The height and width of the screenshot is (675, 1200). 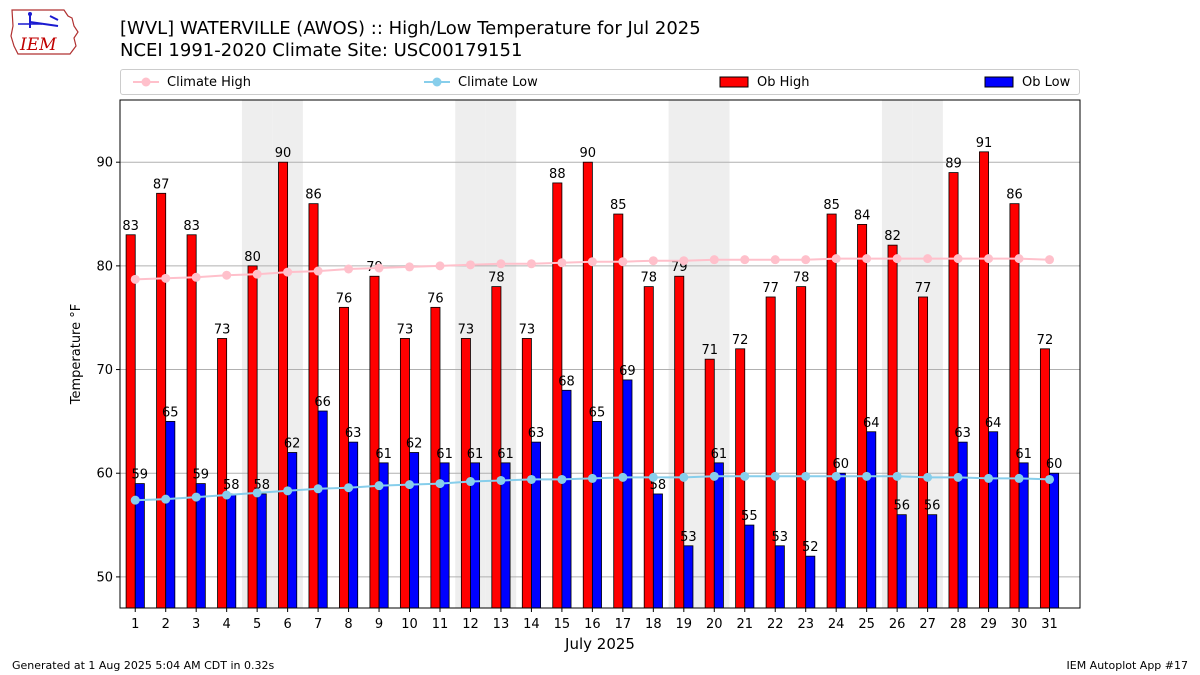 I want to click on ob-high-value-label: 77, so click(x=770, y=288).